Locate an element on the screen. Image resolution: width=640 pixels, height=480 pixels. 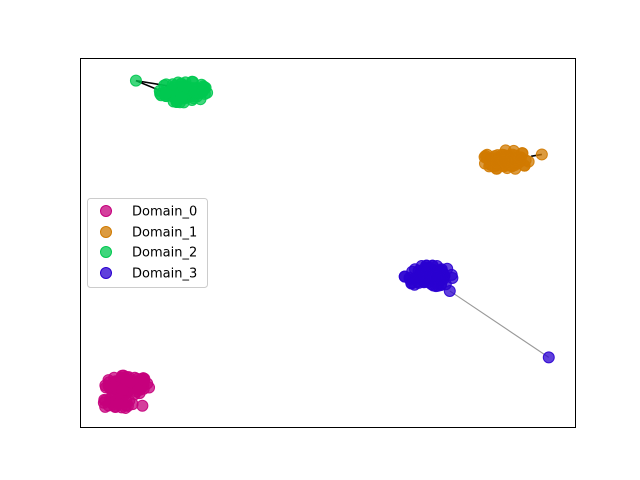
legend-label-domain-0: Domain_0 is located at coordinates (164, 212).